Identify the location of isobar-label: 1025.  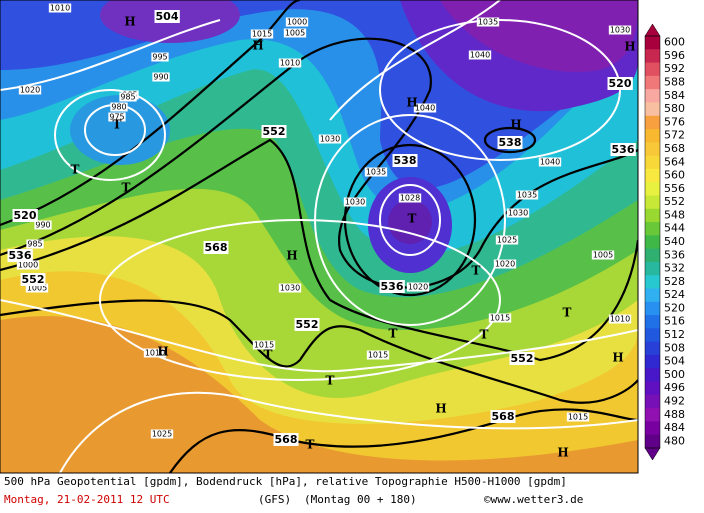
(162, 434).